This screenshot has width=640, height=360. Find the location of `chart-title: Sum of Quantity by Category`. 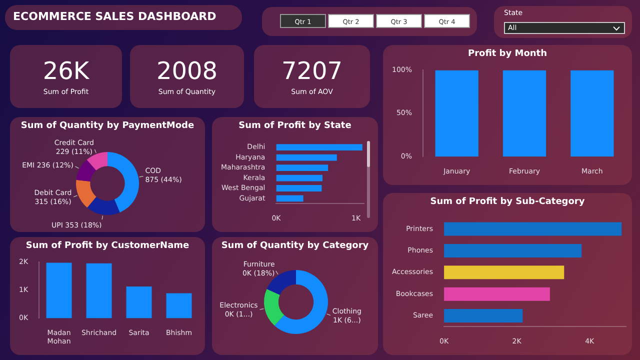

chart-title: Sum of Quantity by Category is located at coordinates (295, 246).